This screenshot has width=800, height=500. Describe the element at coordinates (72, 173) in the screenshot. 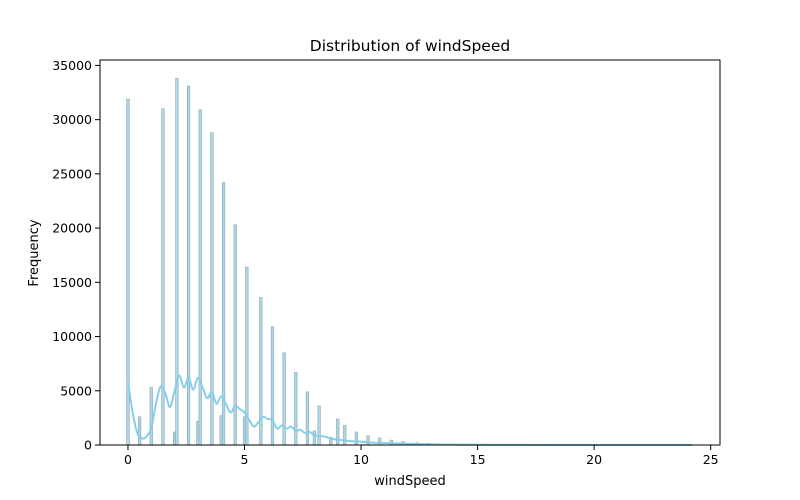

I see `y-tick-label: 25000` at that location.